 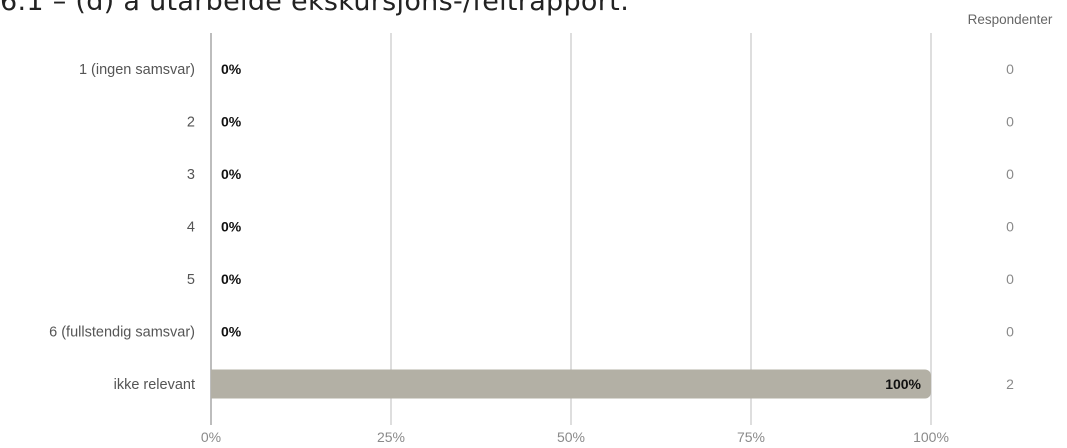 What do you see at coordinates (154, 385) in the screenshot?
I see `category-label: ikke relevant` at bounding box center [154, 385].